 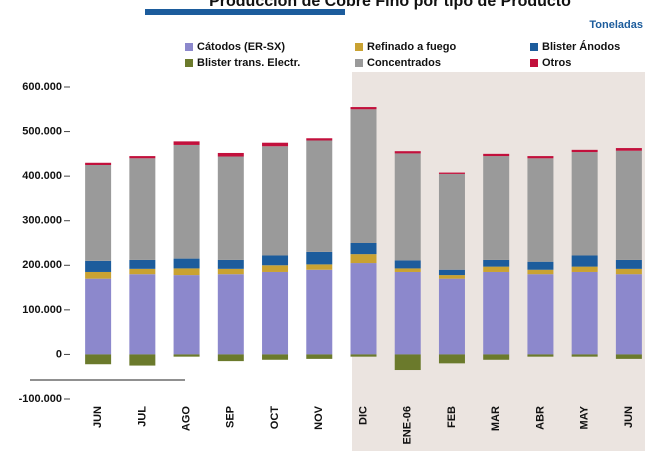 I want to click on y-tick-label: 600.000, so click(x=42, y=87).